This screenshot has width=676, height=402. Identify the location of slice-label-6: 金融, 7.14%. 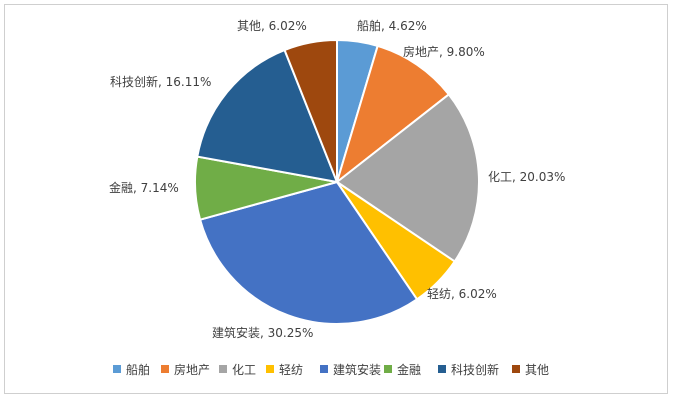
(144, 187).